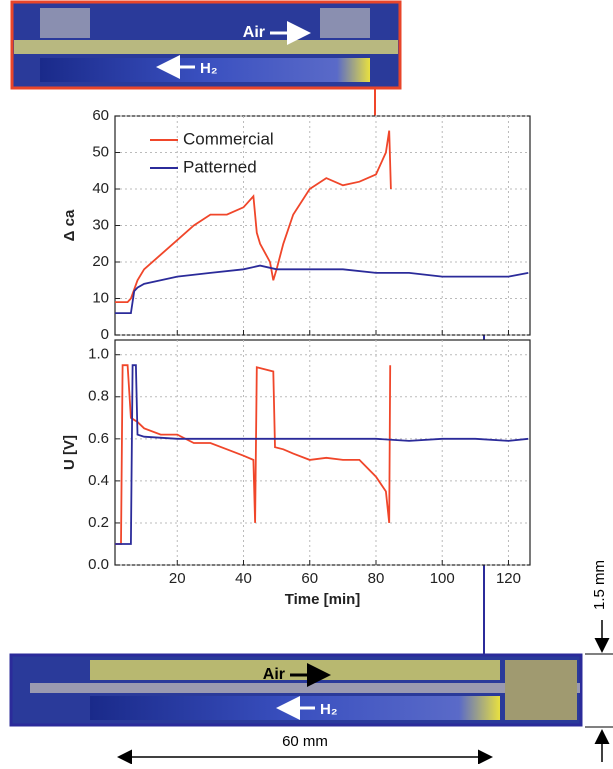  What do you see at coordinates (599, 585) in the screenshot?
I see `thickness-label: 1.5 mm` at bounding box center [599, 585].